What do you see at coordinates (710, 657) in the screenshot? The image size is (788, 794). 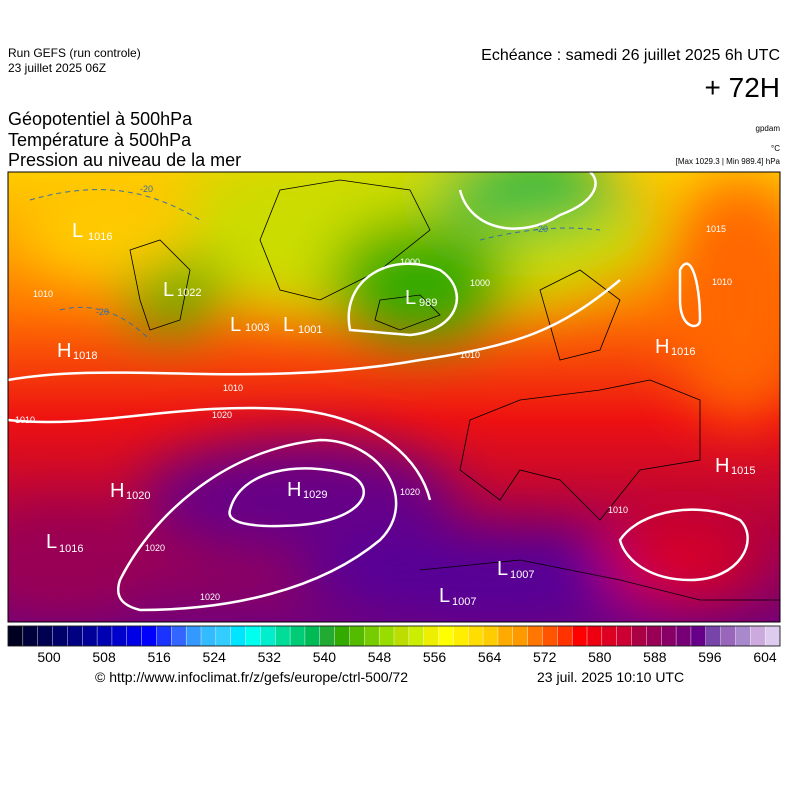 I see `colorbar-tick-label: 596` at bounding box center [710, 657].